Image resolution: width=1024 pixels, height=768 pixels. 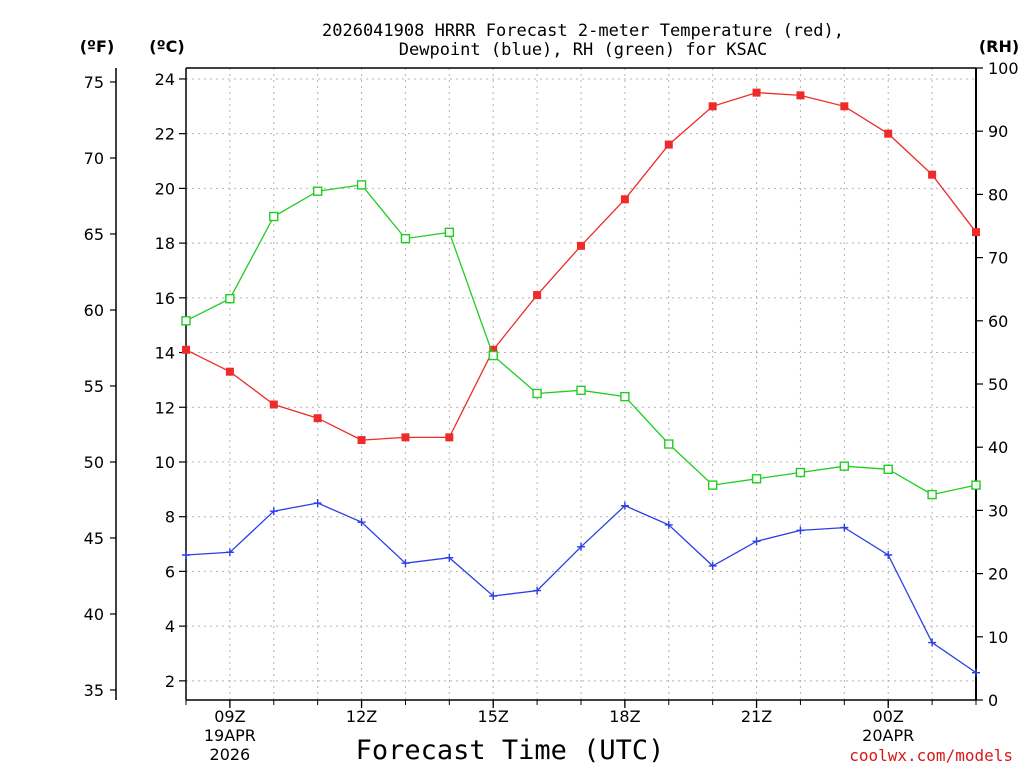 What do you see at coordinates (165, 407) in the screenshot?
I see `celsius-tick-label: 12` at bounding box center [165, 407].